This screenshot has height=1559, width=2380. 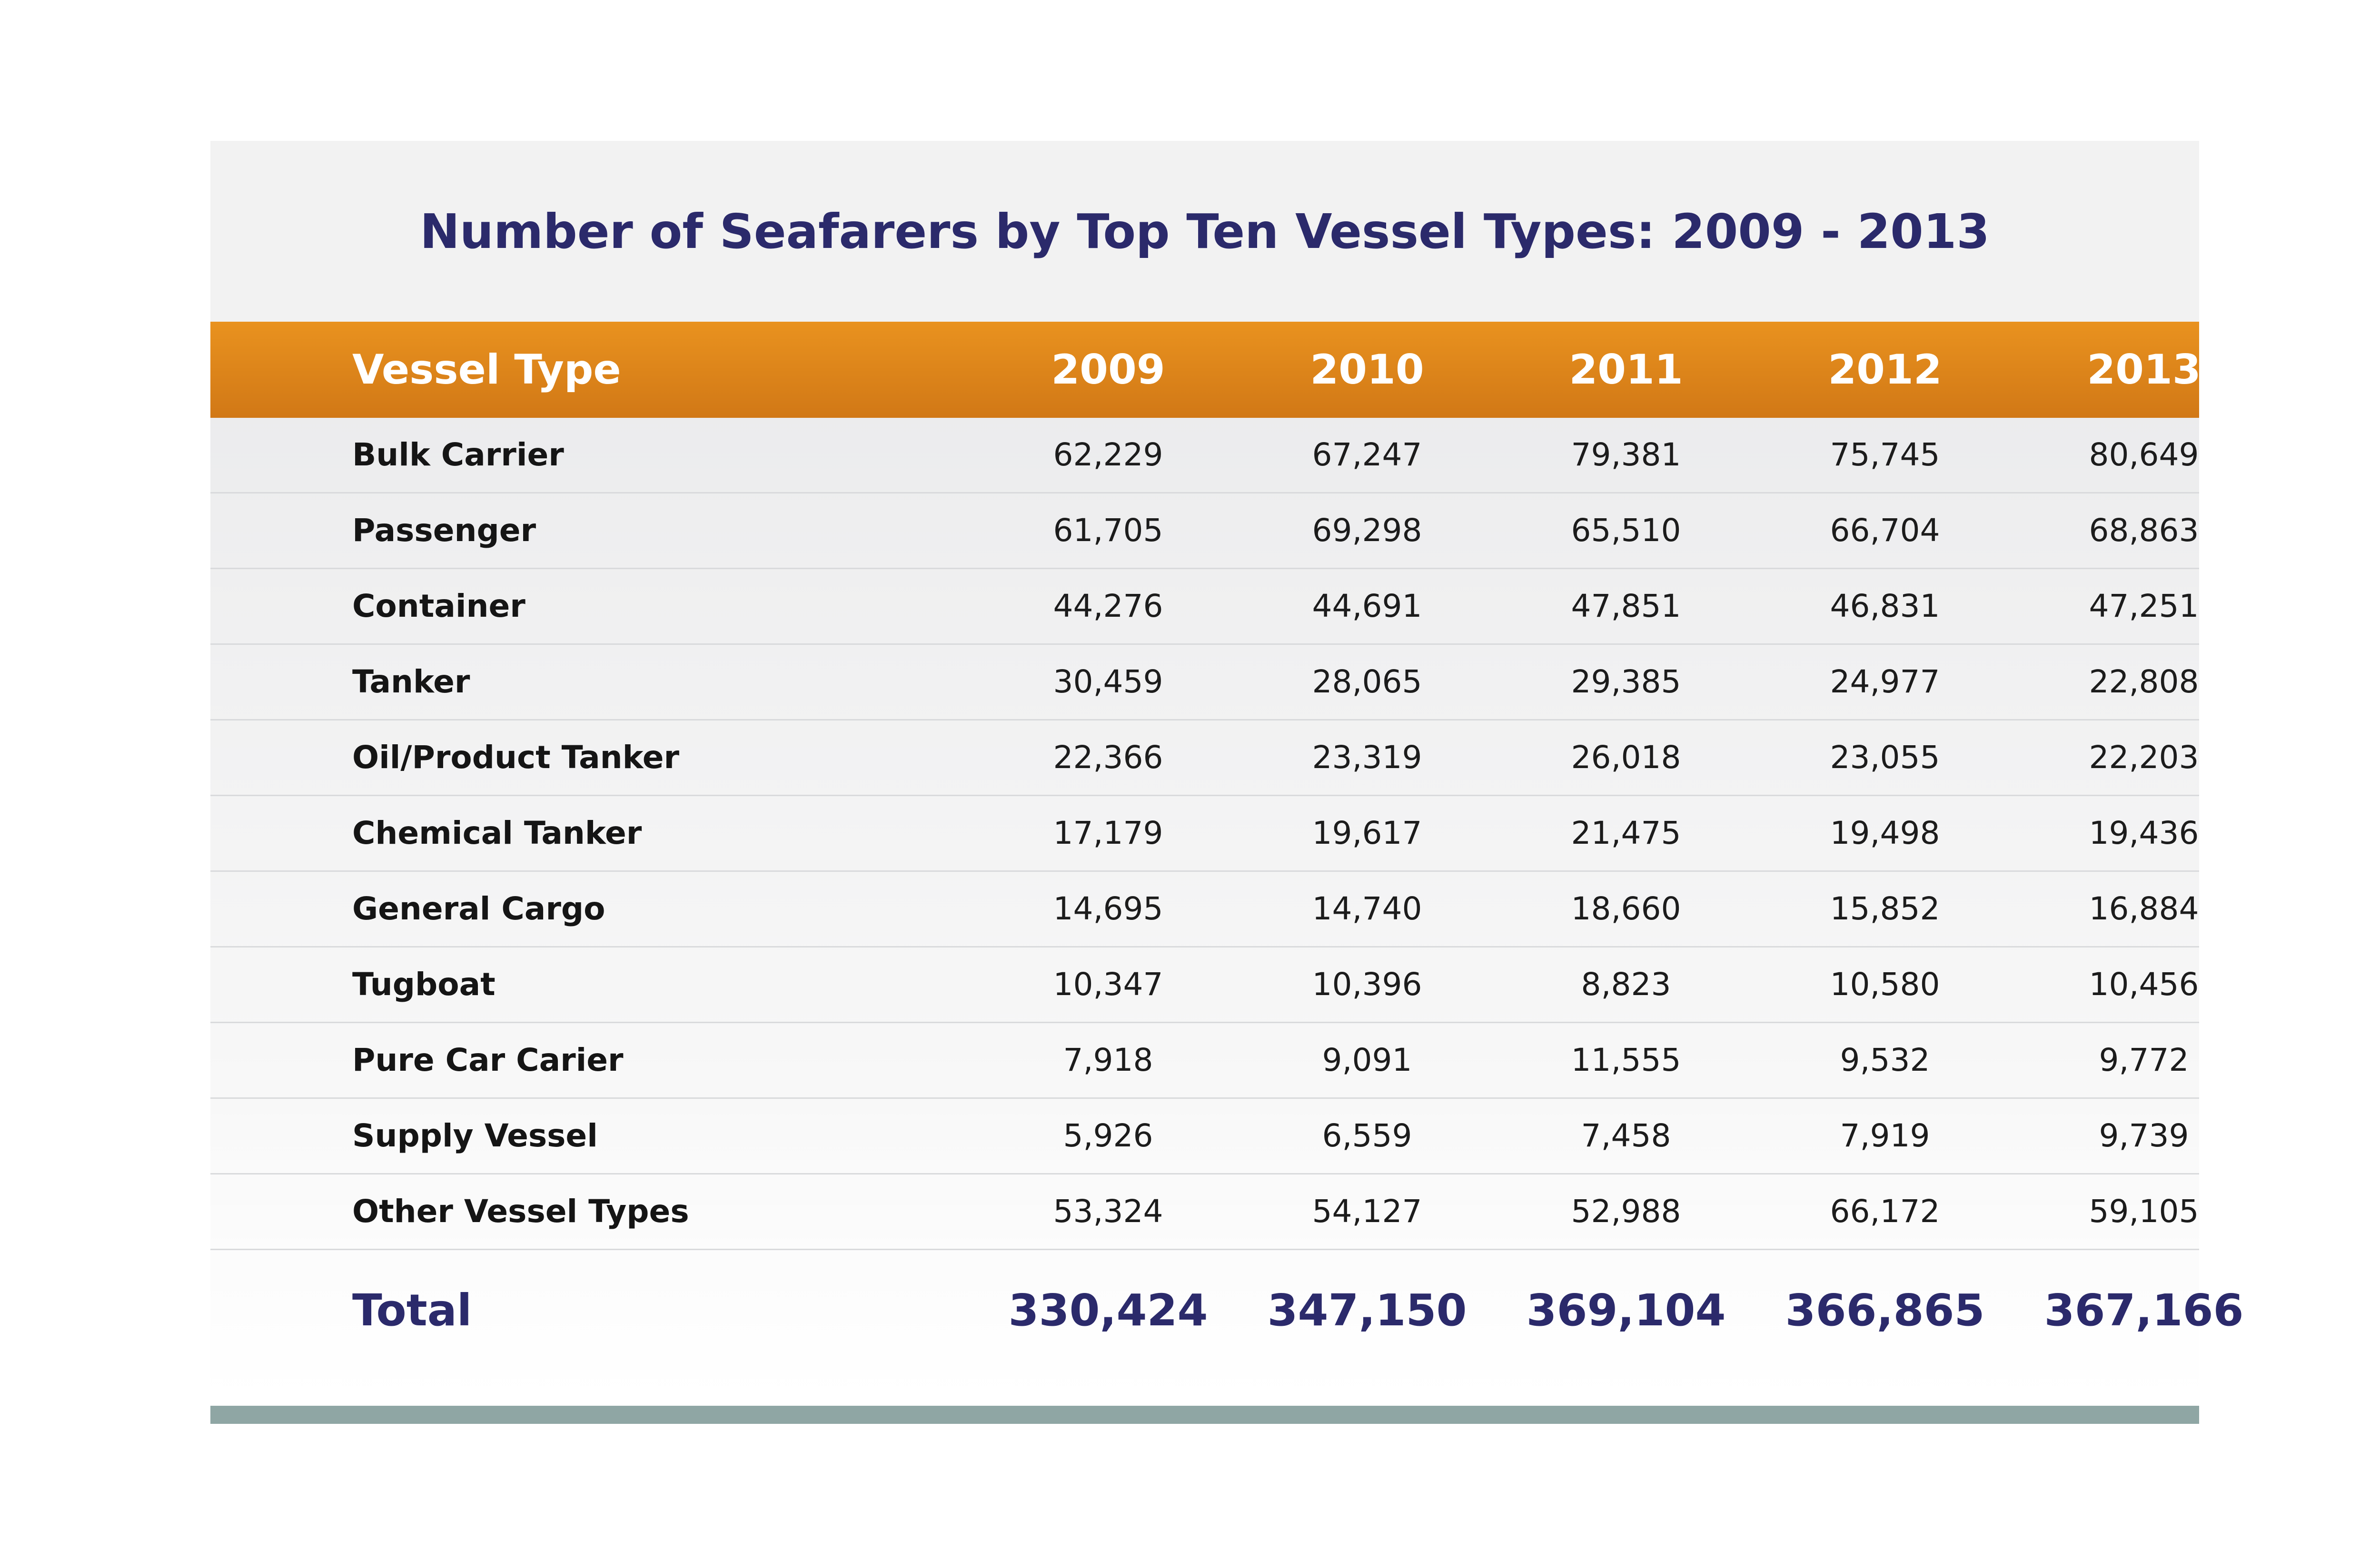 What do you see at coordinates (1204, 1415) in the screenshot?
I see `bottom-accent-bar` at bounding box center [1204, 1415].